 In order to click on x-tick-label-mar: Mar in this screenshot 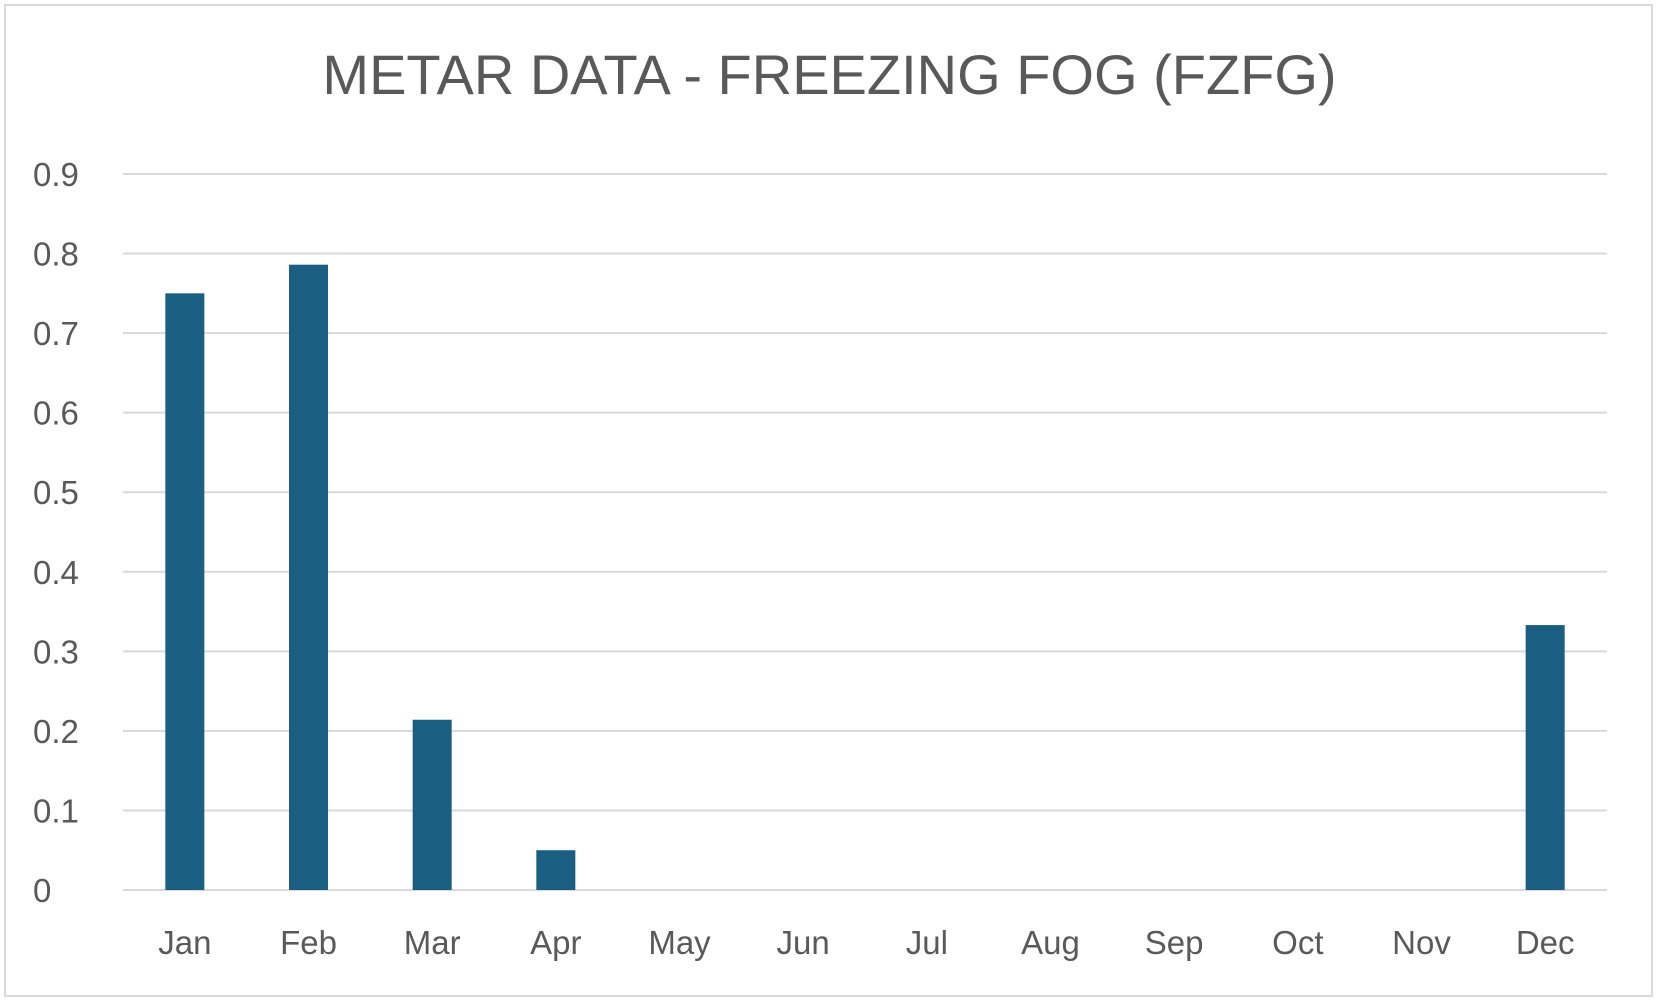, I will do `click(432, 942)`.